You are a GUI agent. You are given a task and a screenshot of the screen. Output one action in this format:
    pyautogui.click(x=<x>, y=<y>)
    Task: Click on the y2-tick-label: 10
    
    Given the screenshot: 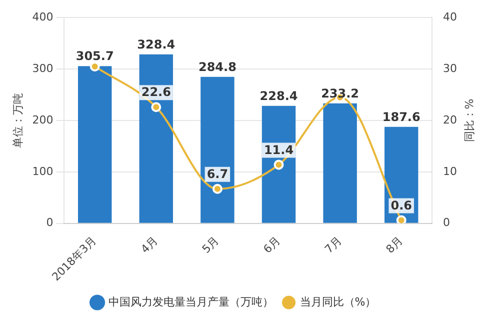 What is the action you would take?
    pyautogui.click(x=450, y=171)
    